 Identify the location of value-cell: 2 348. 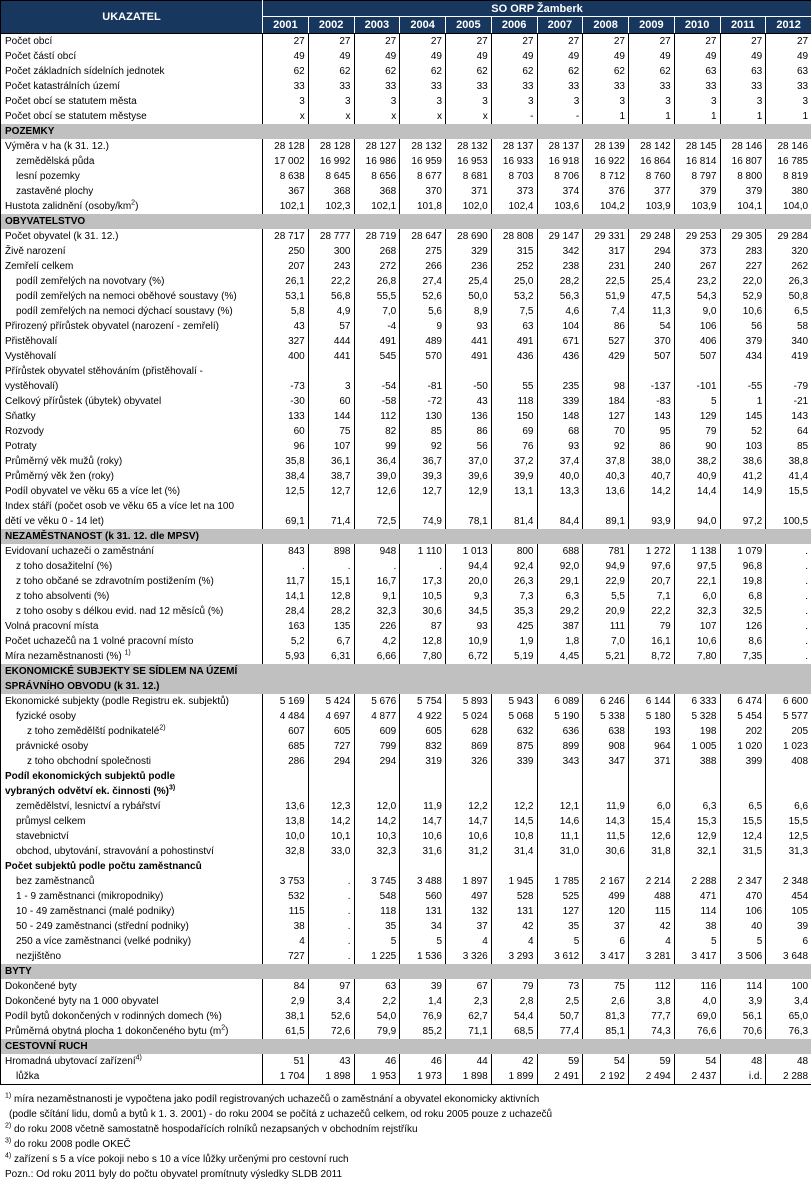
(788, 881).